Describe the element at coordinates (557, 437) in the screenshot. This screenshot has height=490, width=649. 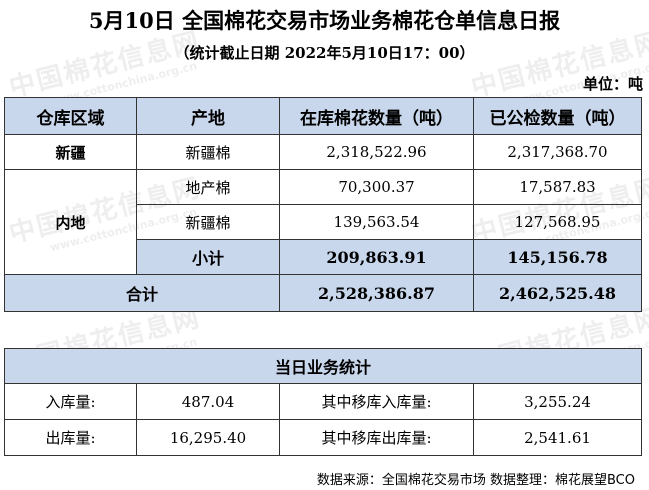
I see `transfer-out-value: 2,541.61` at that location.